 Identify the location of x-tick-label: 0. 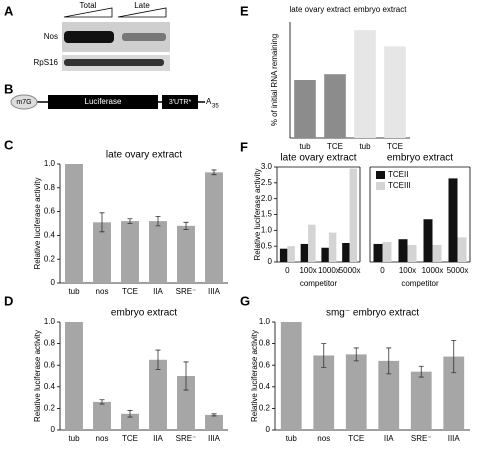
(382, 270).